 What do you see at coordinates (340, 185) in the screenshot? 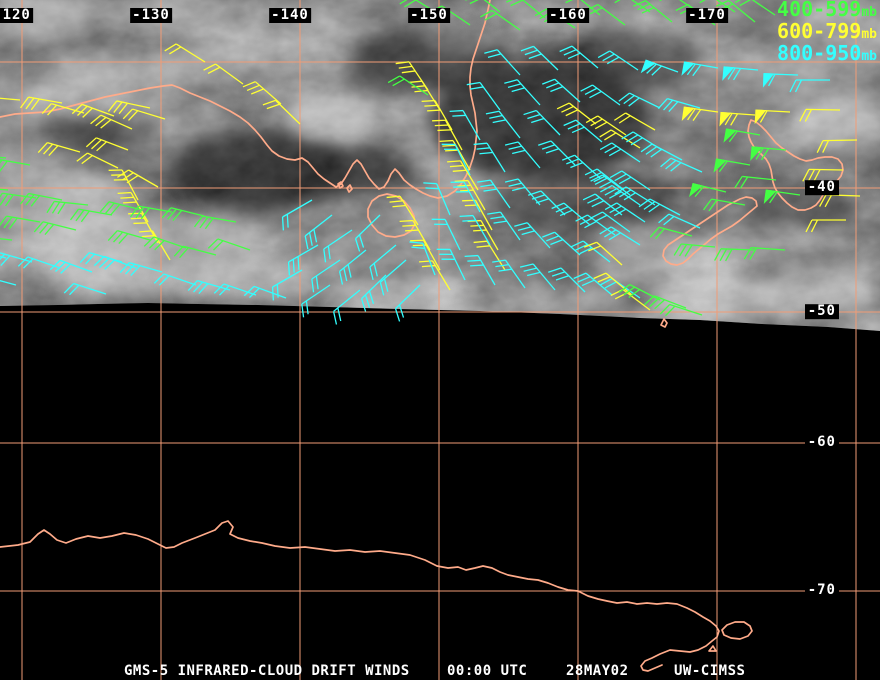
I see `coastline-flinders-island` at bounding box center [340, 185].